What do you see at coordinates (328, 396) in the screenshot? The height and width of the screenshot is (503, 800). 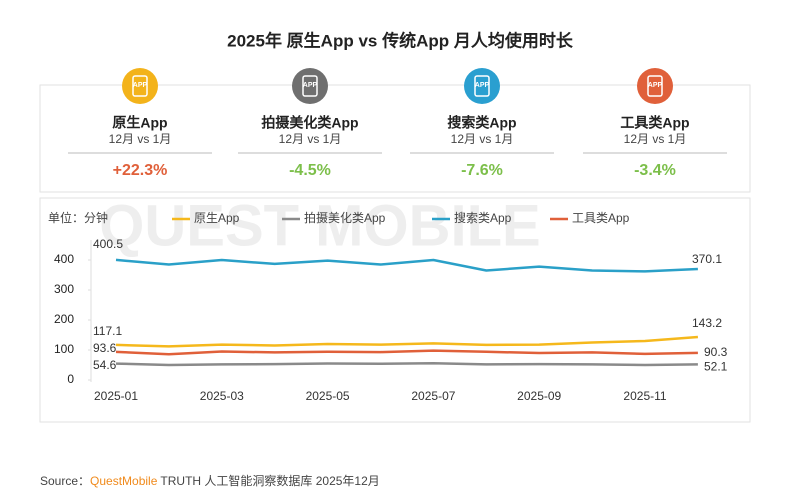 I see `x-tick-label: 2025-05` at bounding box center [328, 396].